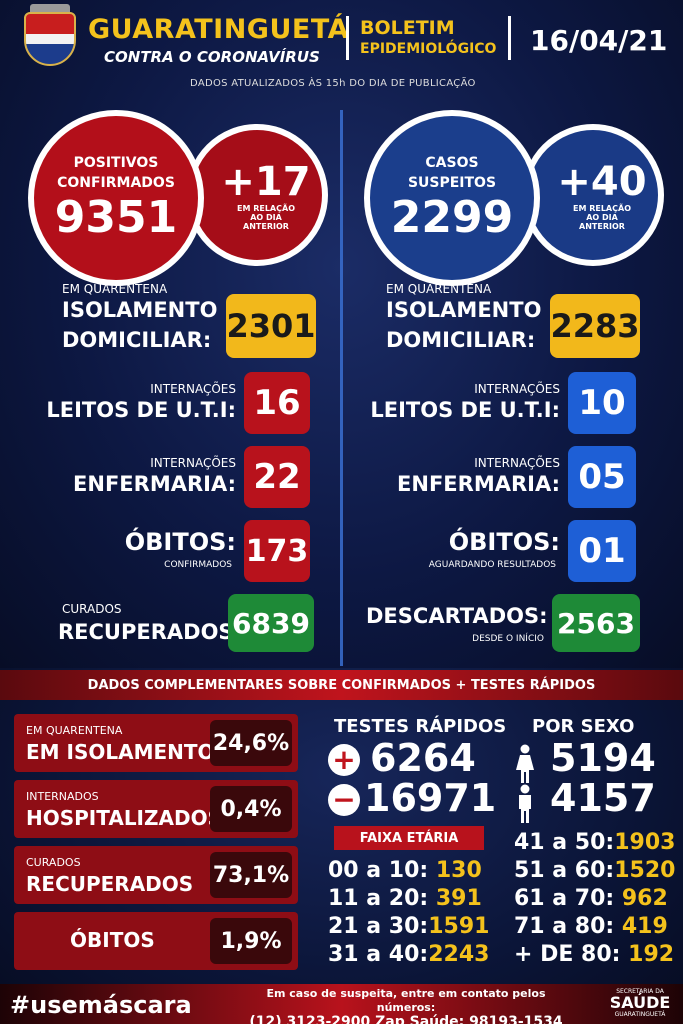 This screenshot has height=1024, width=683. I want to click on confirmed-label-line1: POSITIVOS, so click(116, 163).